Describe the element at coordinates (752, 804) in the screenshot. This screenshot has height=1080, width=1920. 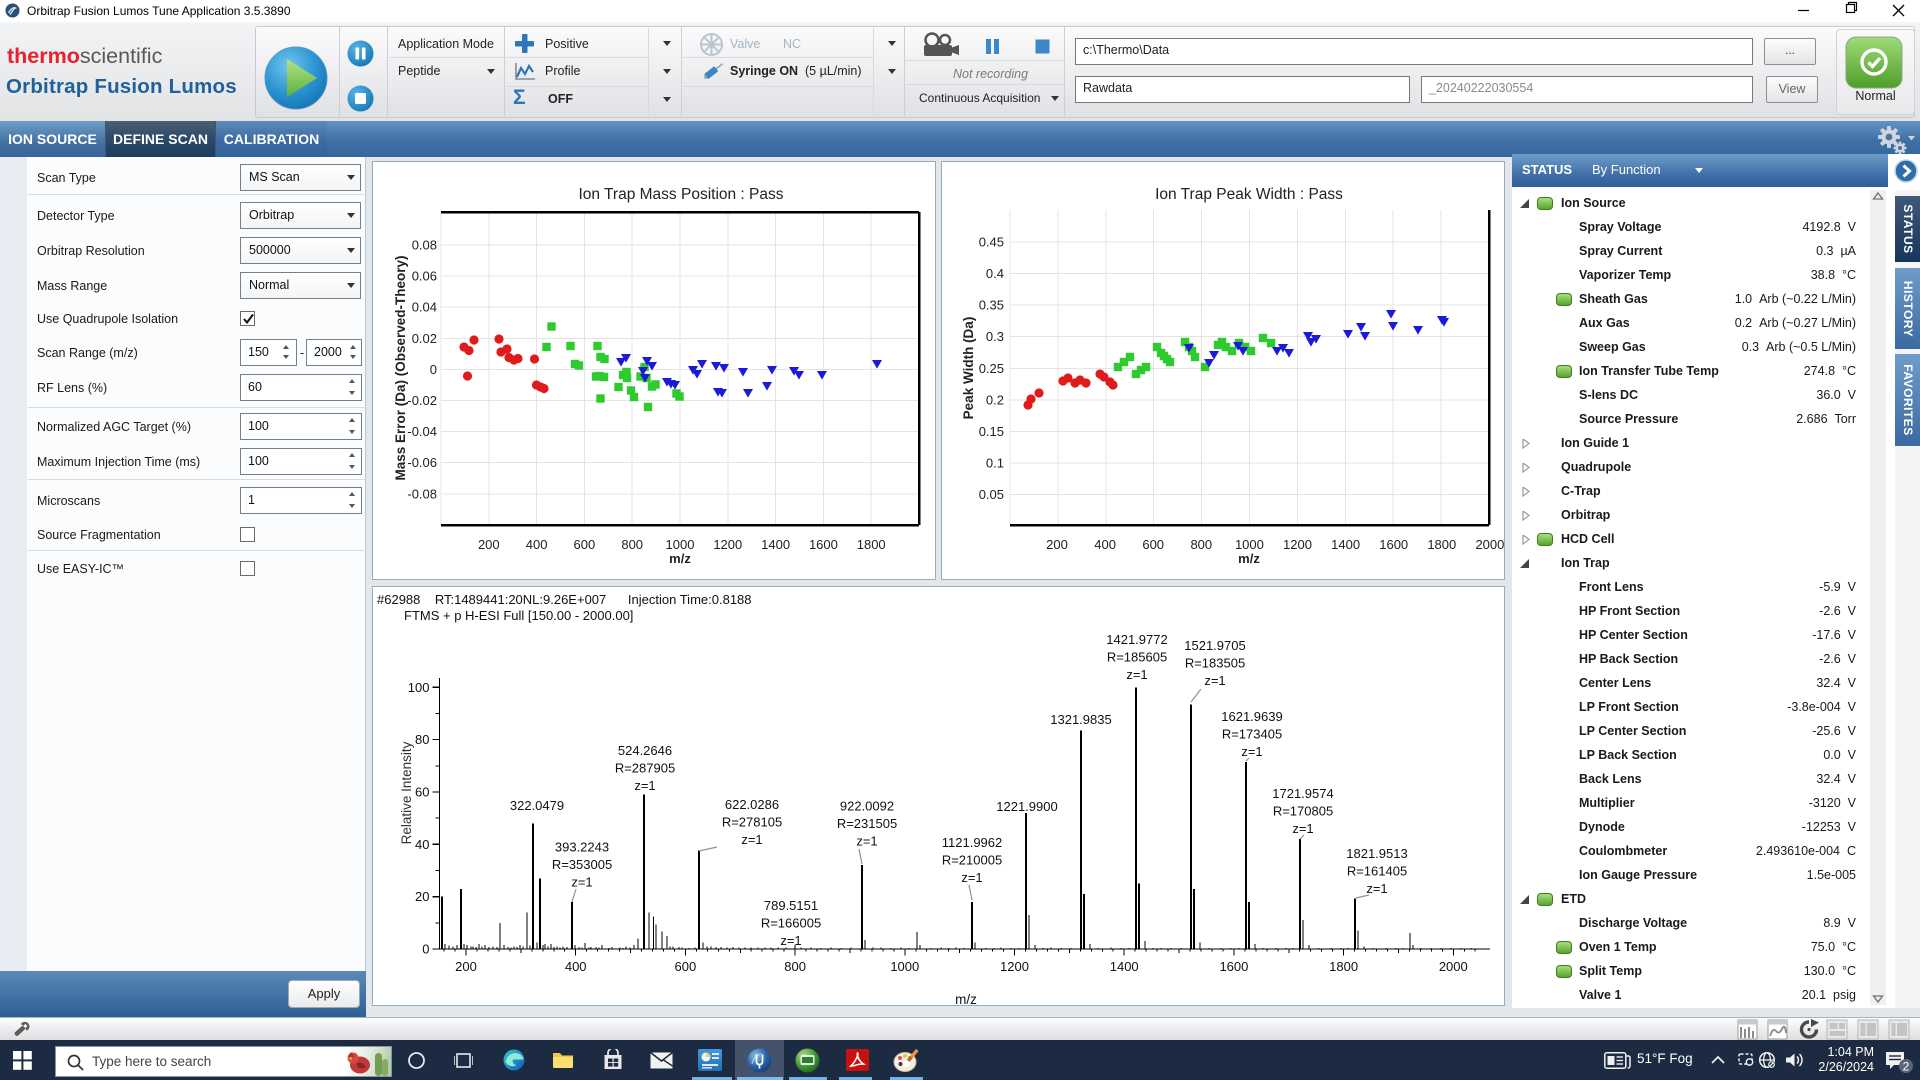
I see `svg-text: 622.0286` at that location.